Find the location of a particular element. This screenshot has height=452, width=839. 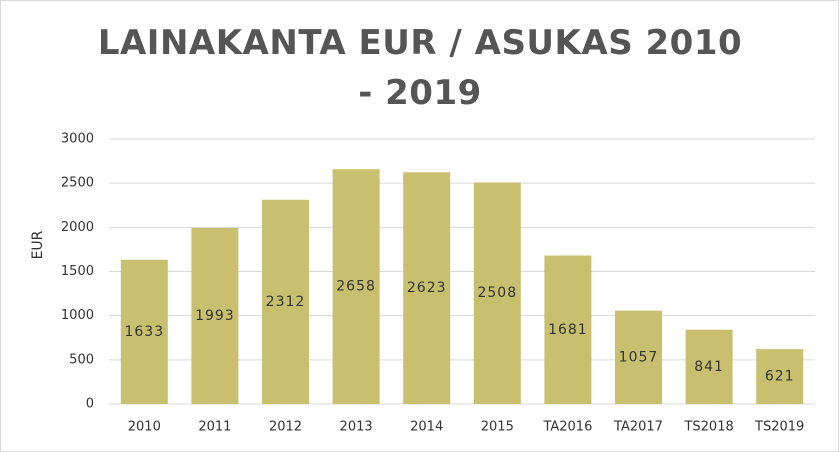

data-label: 1633 is located at coordinates (144, 332).